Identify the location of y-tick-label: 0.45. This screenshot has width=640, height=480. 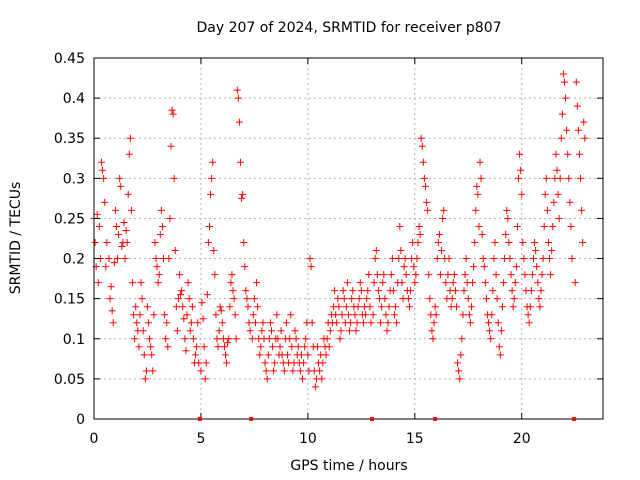
(69, 59).